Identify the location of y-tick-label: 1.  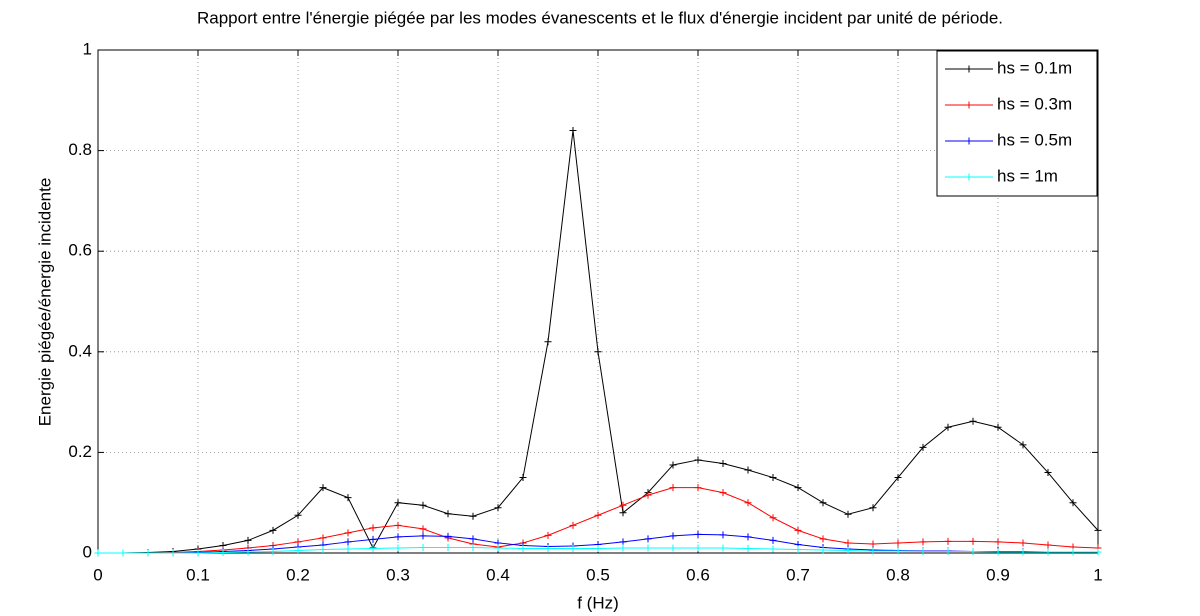
(87, 48).